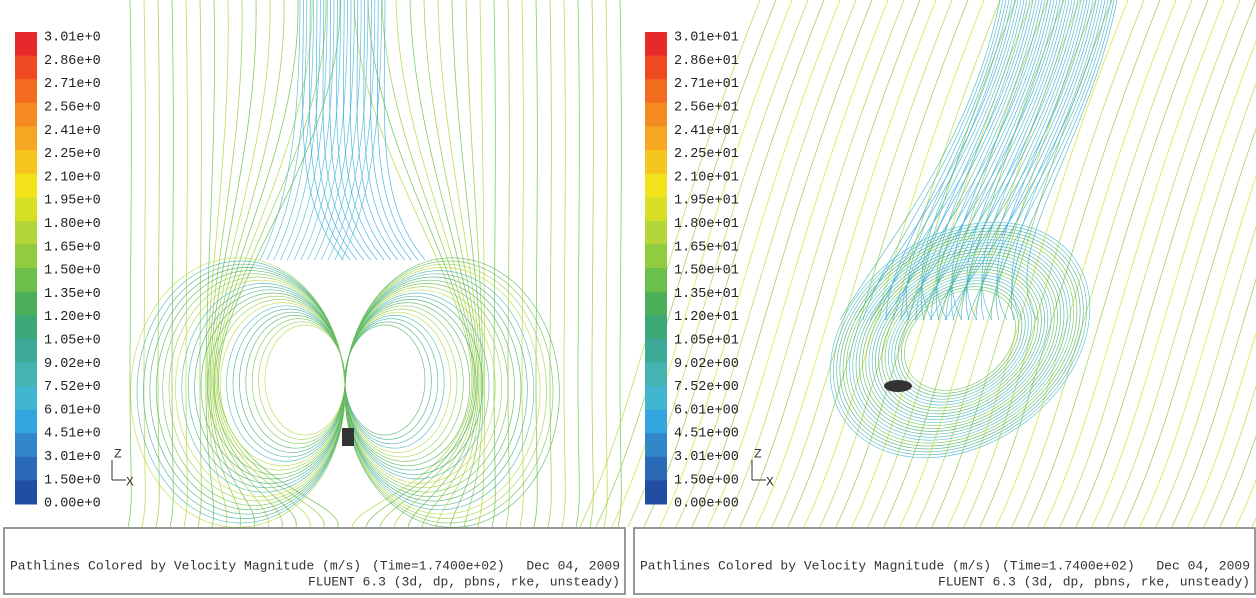 The width and height of the screenshot is (1256, 598). Describe the element at coordinates (72, 434) in the screenshot. I see `colorbar-label: 4.51e+0` at that location.